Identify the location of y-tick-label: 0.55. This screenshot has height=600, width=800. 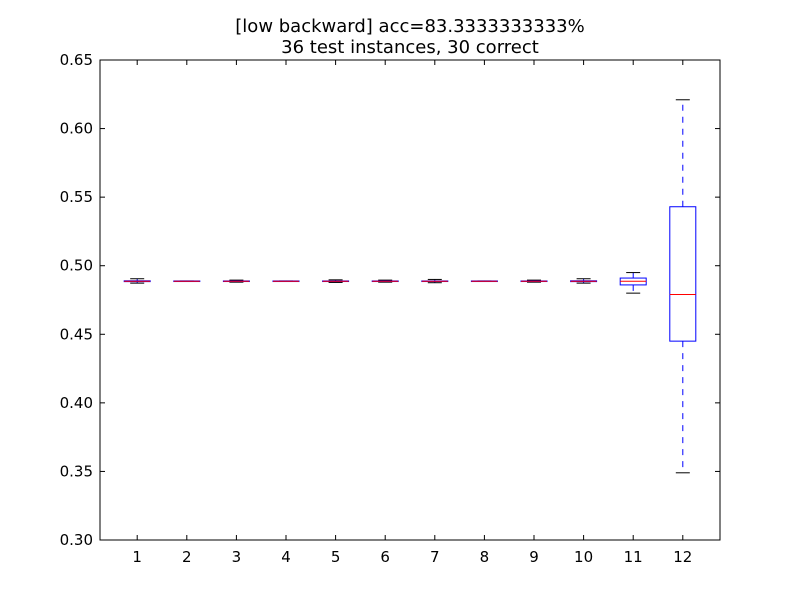
(76, 197).